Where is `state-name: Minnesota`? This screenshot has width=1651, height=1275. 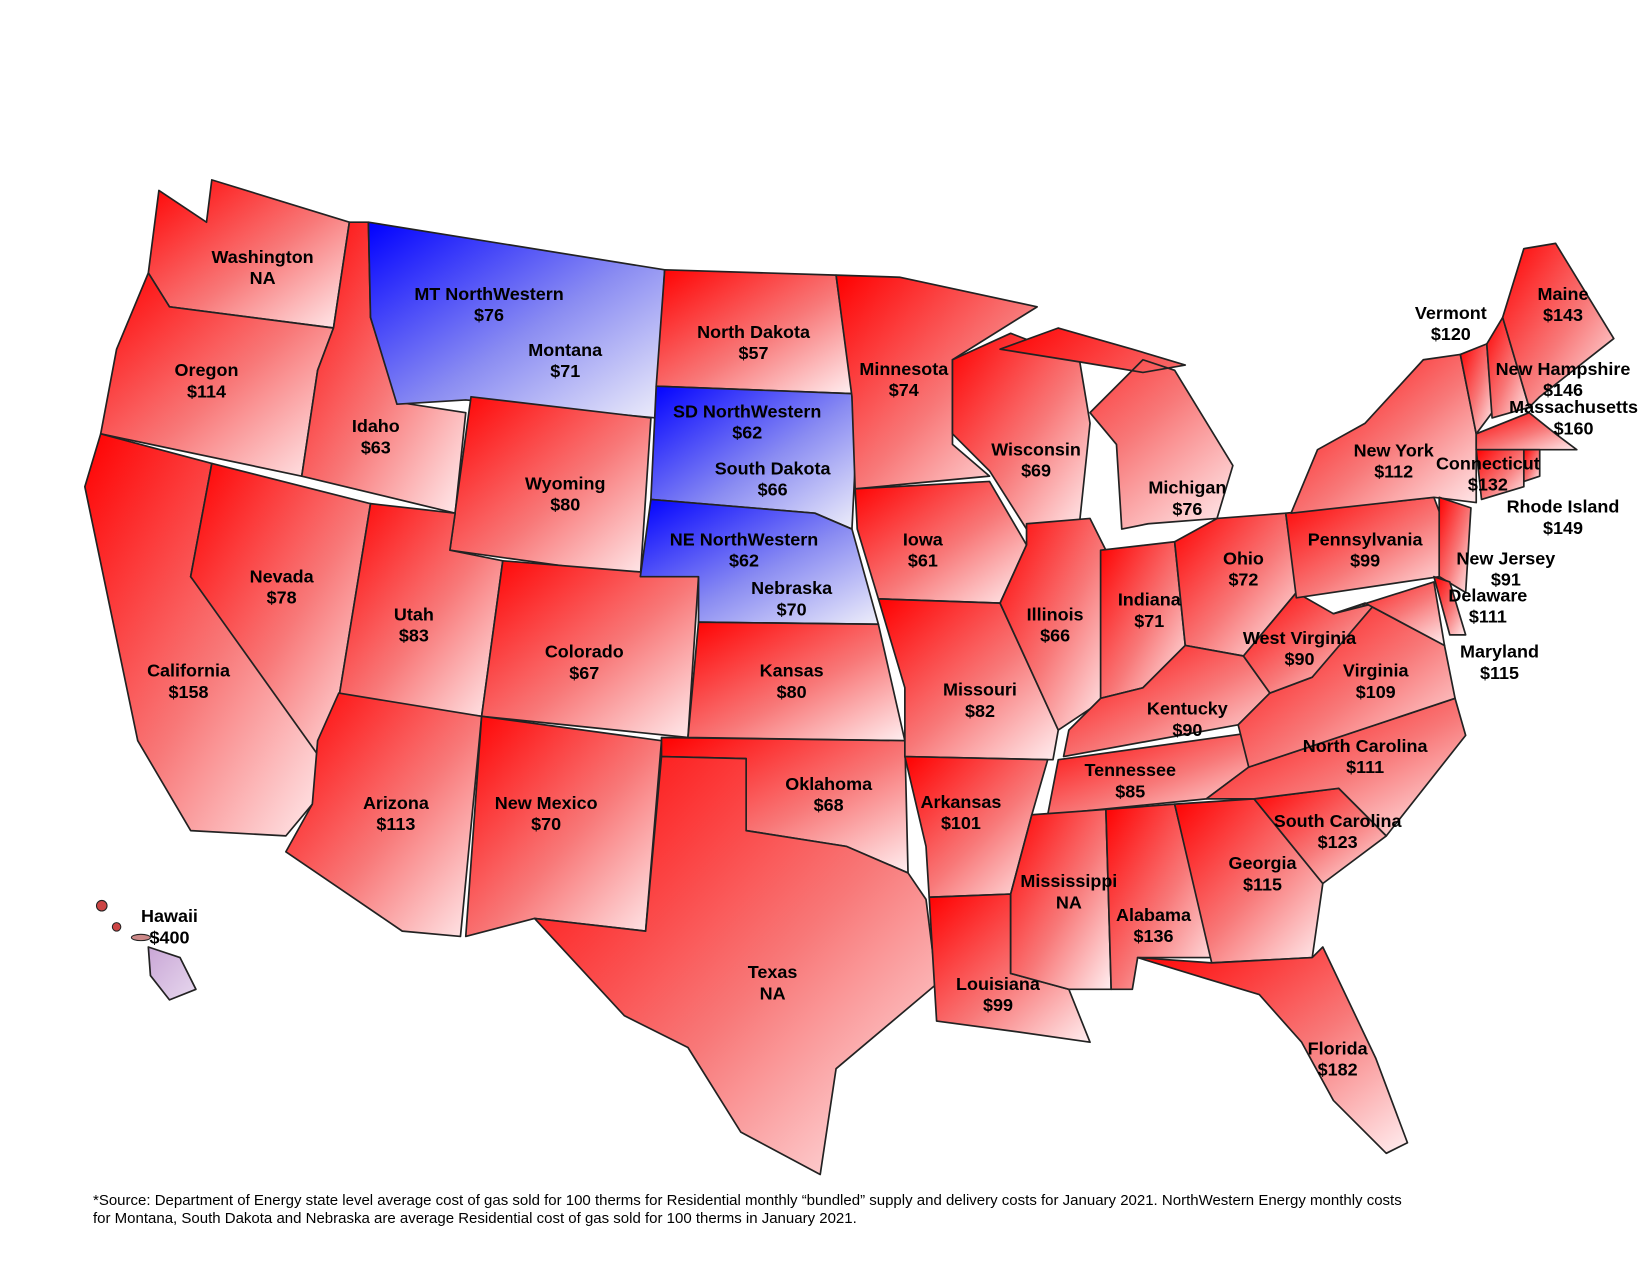
state-name: Minnesota is located at coordinates (904, 369).